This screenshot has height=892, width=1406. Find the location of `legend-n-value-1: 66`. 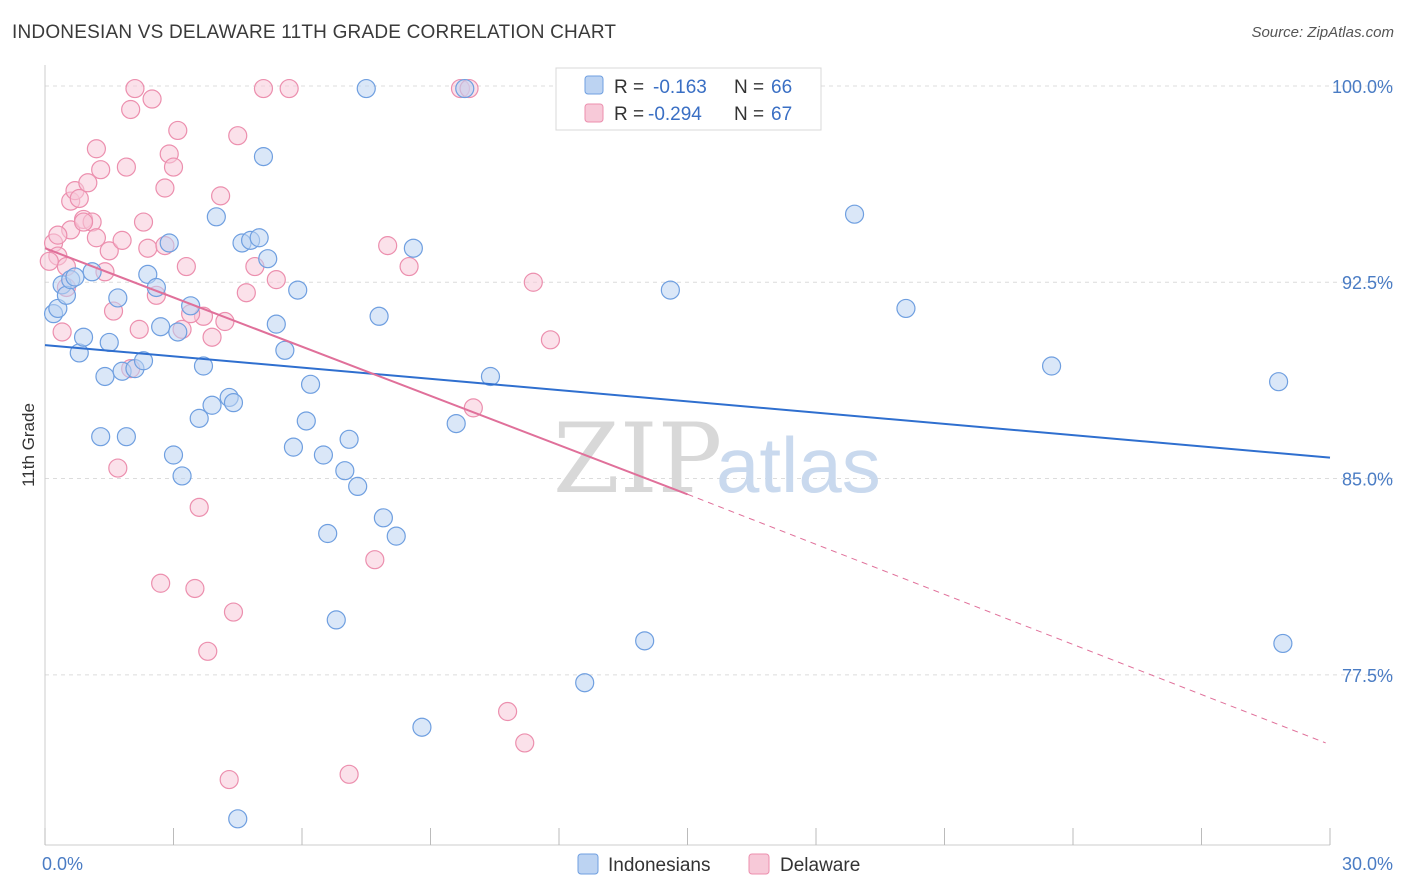

legend-n-value-1: 66 is located at coordinates (781, 87).